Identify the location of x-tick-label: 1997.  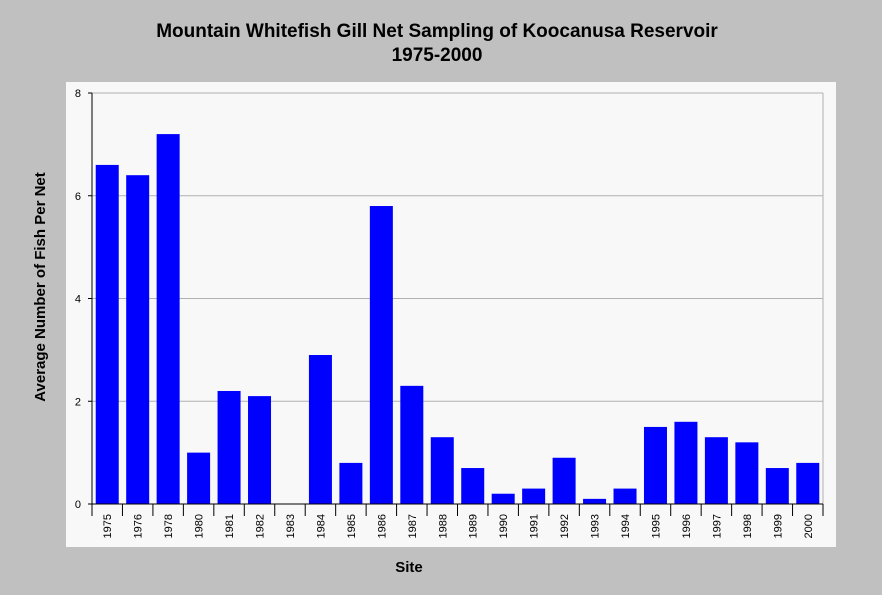
(717, 526).